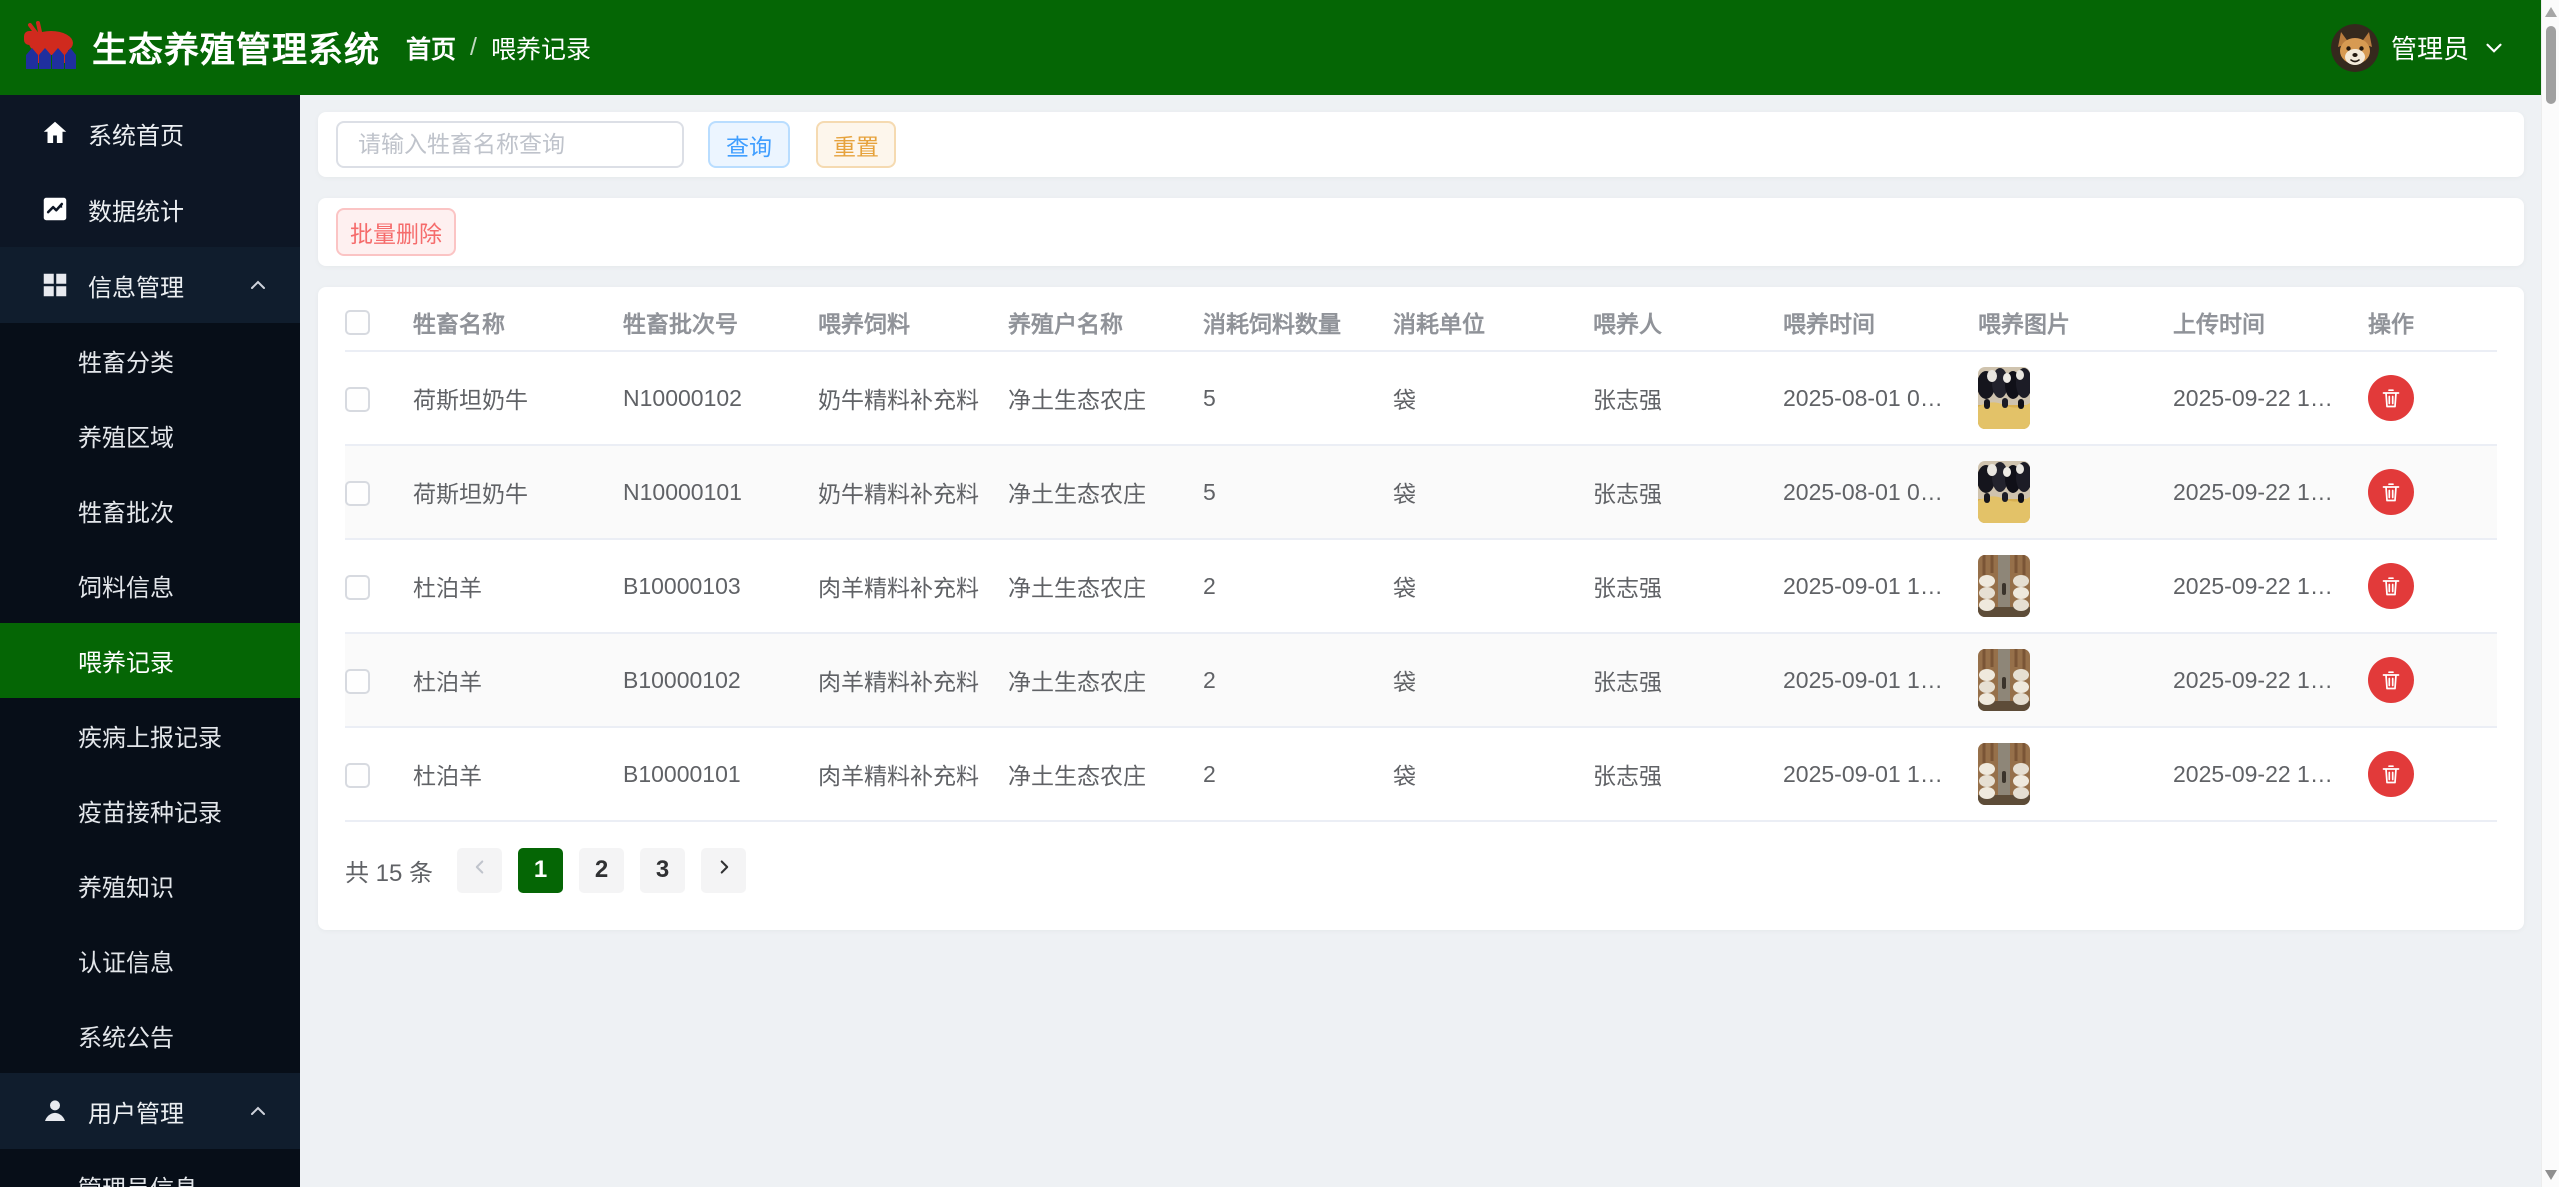 Image resolution: width=2559 pixels, height=1187 pixels. I want to click on chart-icon, so click(55, 209).